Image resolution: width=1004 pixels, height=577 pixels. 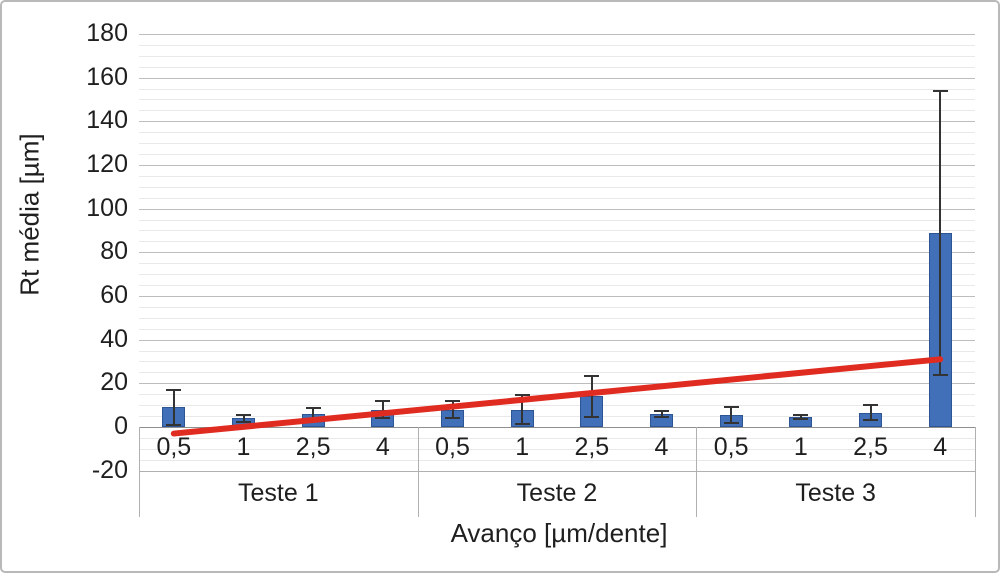 I want to click on x-axis-line, so click(x=557, y=427).